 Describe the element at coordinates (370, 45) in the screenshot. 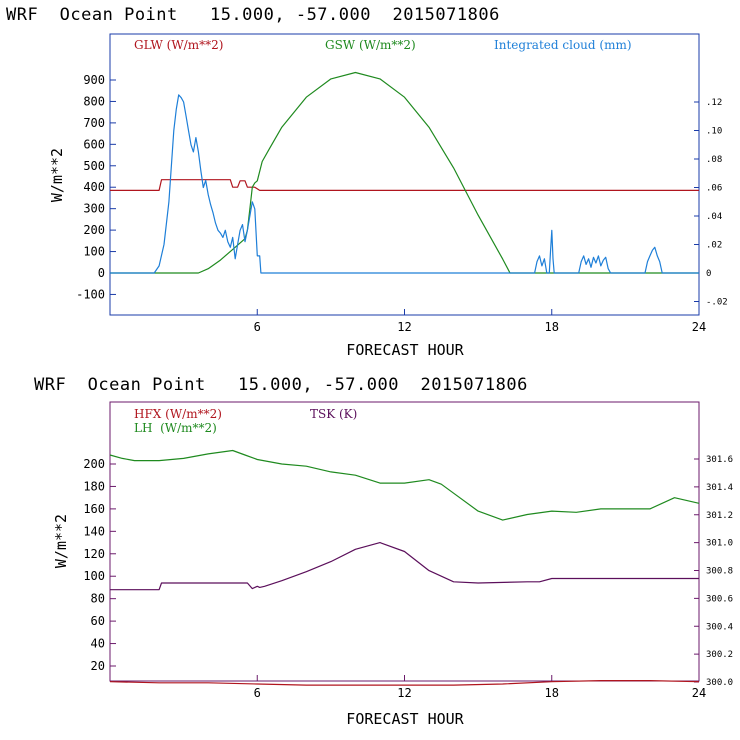

I see `legend-gsw: GSW (W/m**2)` at that location.